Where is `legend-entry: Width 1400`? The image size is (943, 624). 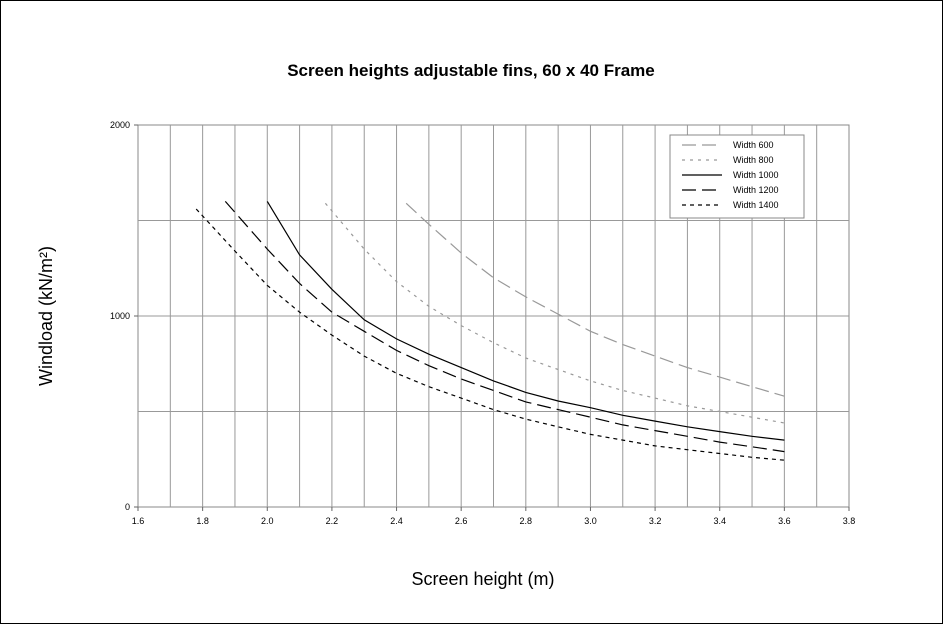 legend-entry: Width 1400 is located at coordinates (756, 205).